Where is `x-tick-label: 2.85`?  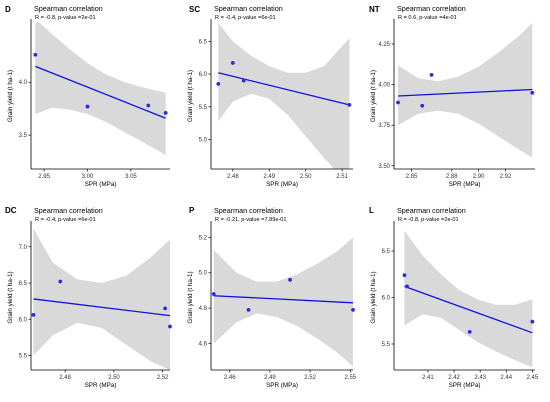 x-tick-label: 2.85 is located at coordinates (412, 177).